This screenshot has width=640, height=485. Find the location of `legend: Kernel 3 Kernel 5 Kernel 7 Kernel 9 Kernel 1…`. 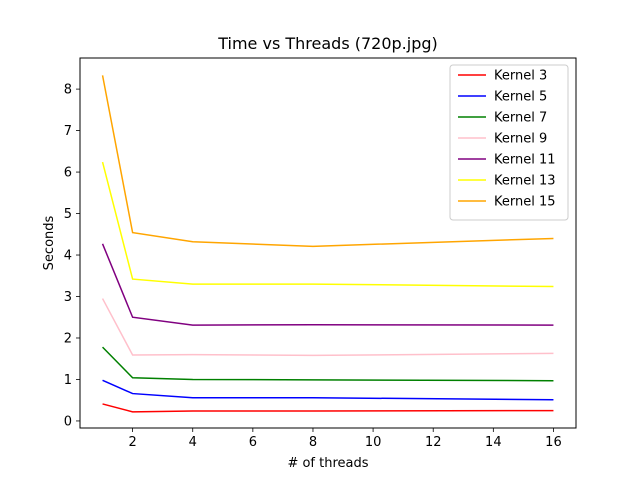

legend: Kernel 3 Kernel 5 Kernel 7 Kernel 9 Kernel 1… is located at coordinates (509, 142).